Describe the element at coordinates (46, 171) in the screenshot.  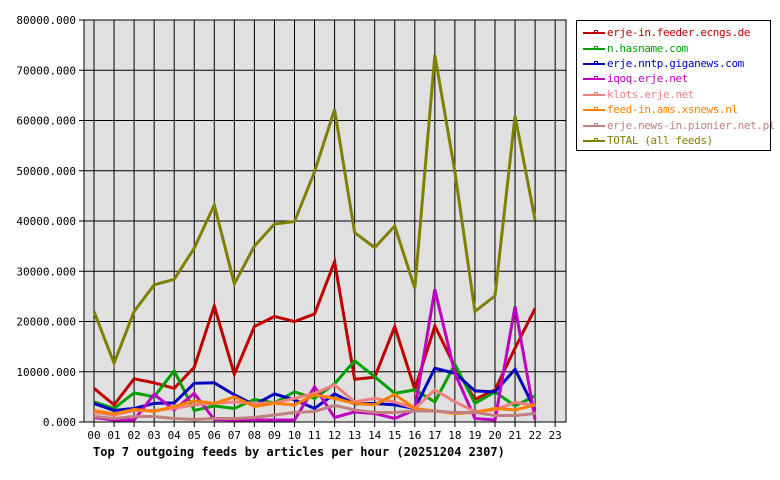
I see `y-tick-label: 50000.000` at that location.